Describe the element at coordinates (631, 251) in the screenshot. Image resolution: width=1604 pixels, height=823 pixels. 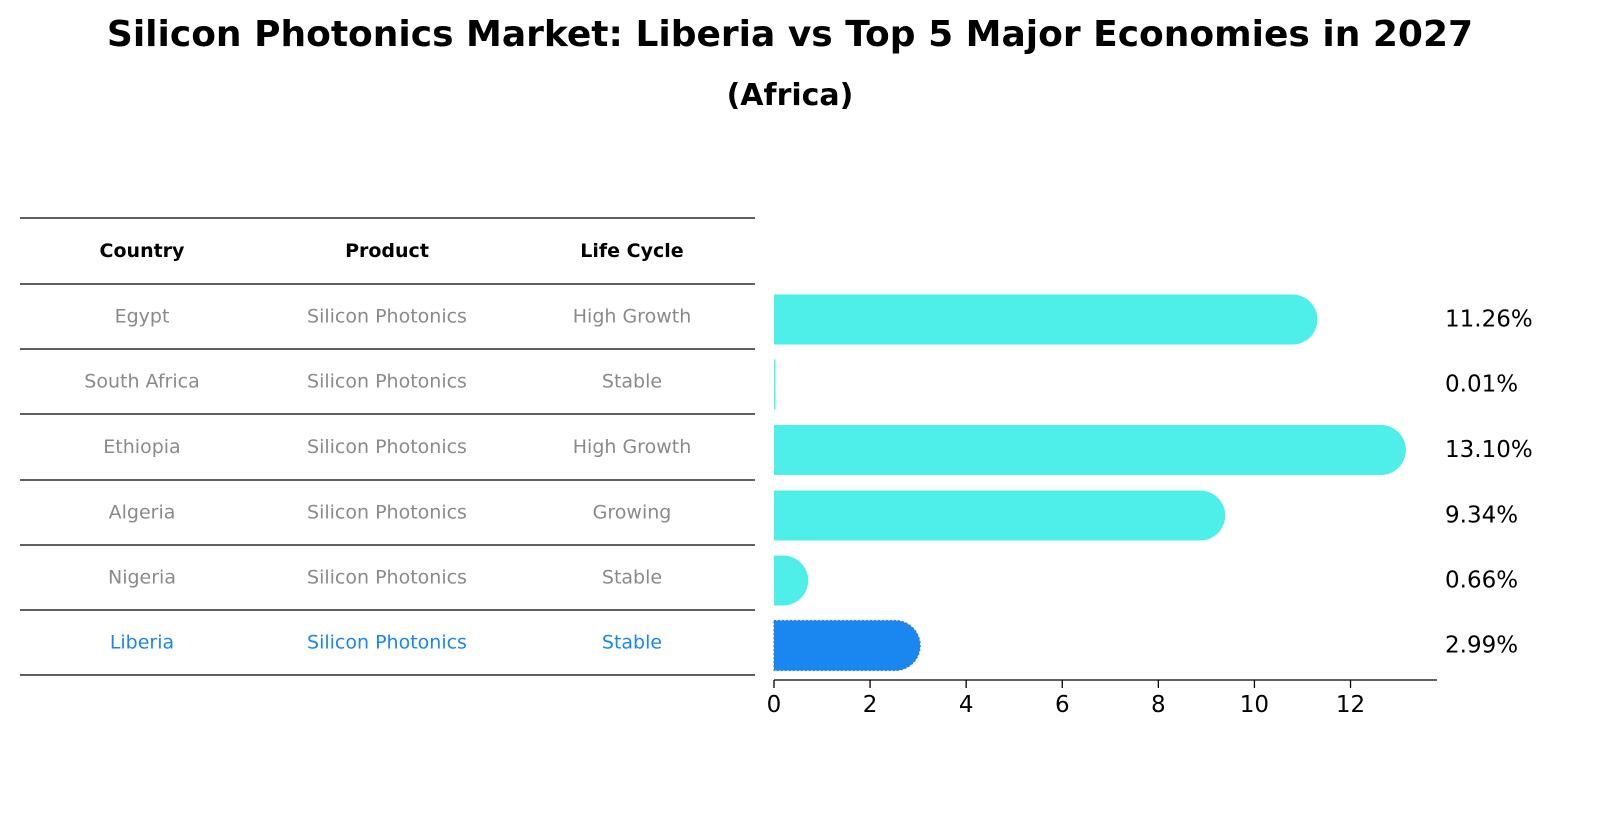
I see `table-header-cell: Life Cycle` at that location.